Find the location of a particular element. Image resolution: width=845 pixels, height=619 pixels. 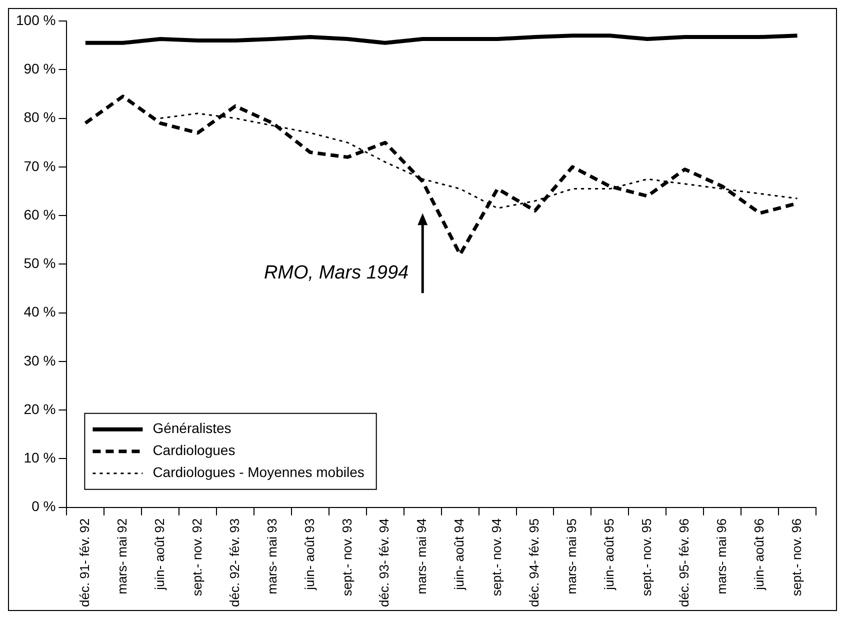

x-tick-label: déc. 94- fév. 95 is located at coordinates (534, 563).